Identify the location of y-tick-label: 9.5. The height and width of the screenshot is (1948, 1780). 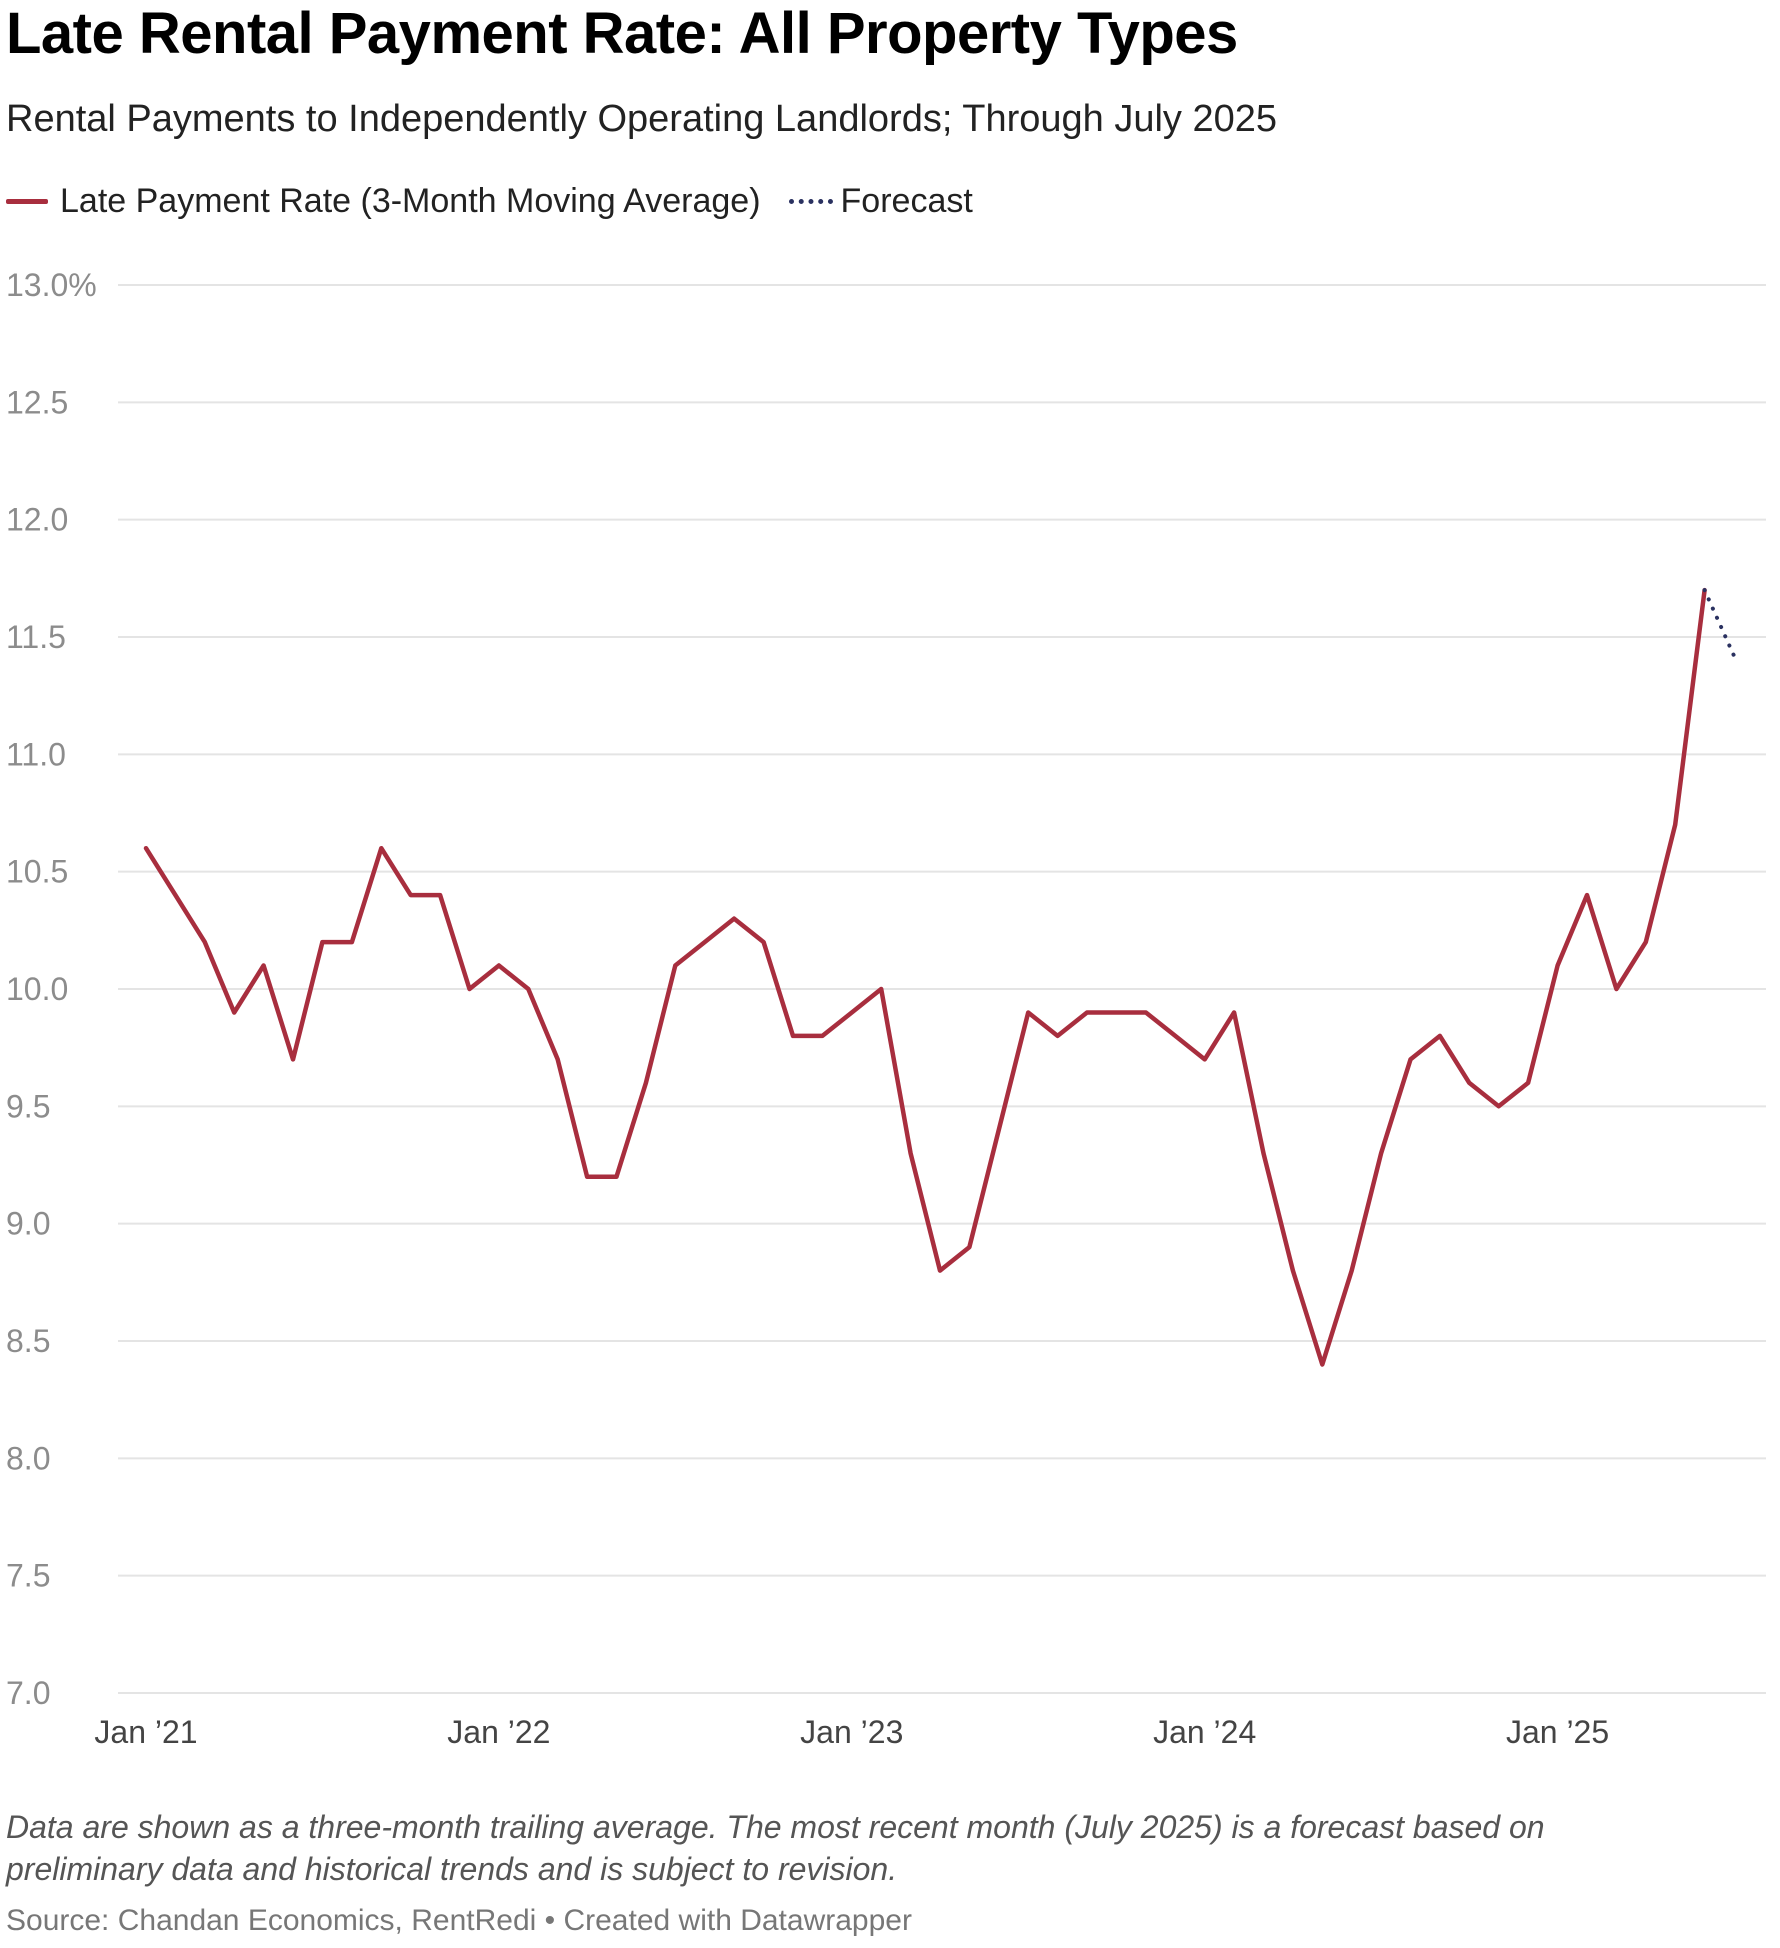
(28, 1106).